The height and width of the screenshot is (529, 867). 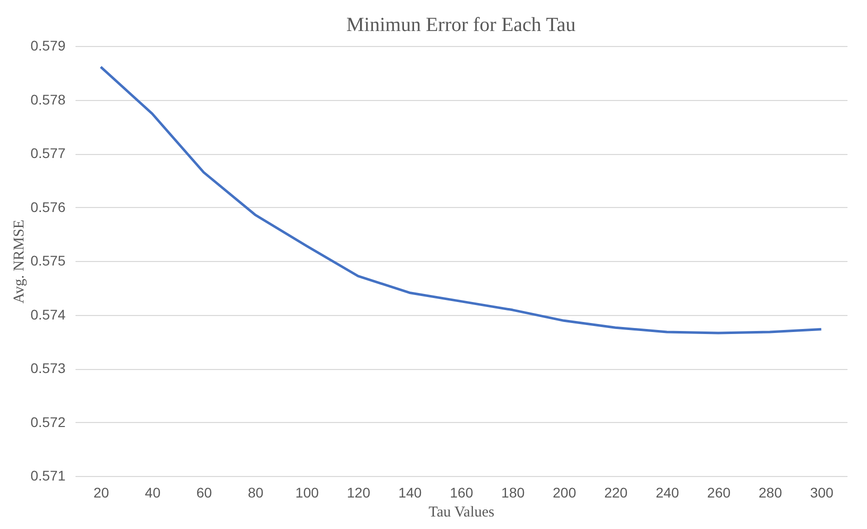 What do you see at coordinates (48, 476) in the screenshot?
I see `y-tick-label: 0.571` at bounding box center [48, 476].